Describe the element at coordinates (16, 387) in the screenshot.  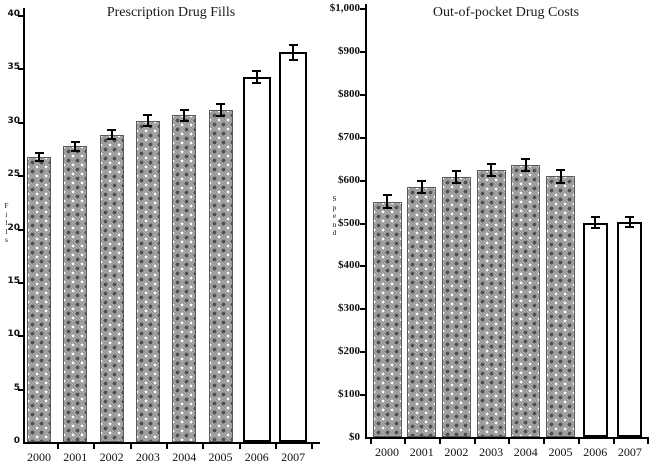
I see `ytick-label: 5` at that location.